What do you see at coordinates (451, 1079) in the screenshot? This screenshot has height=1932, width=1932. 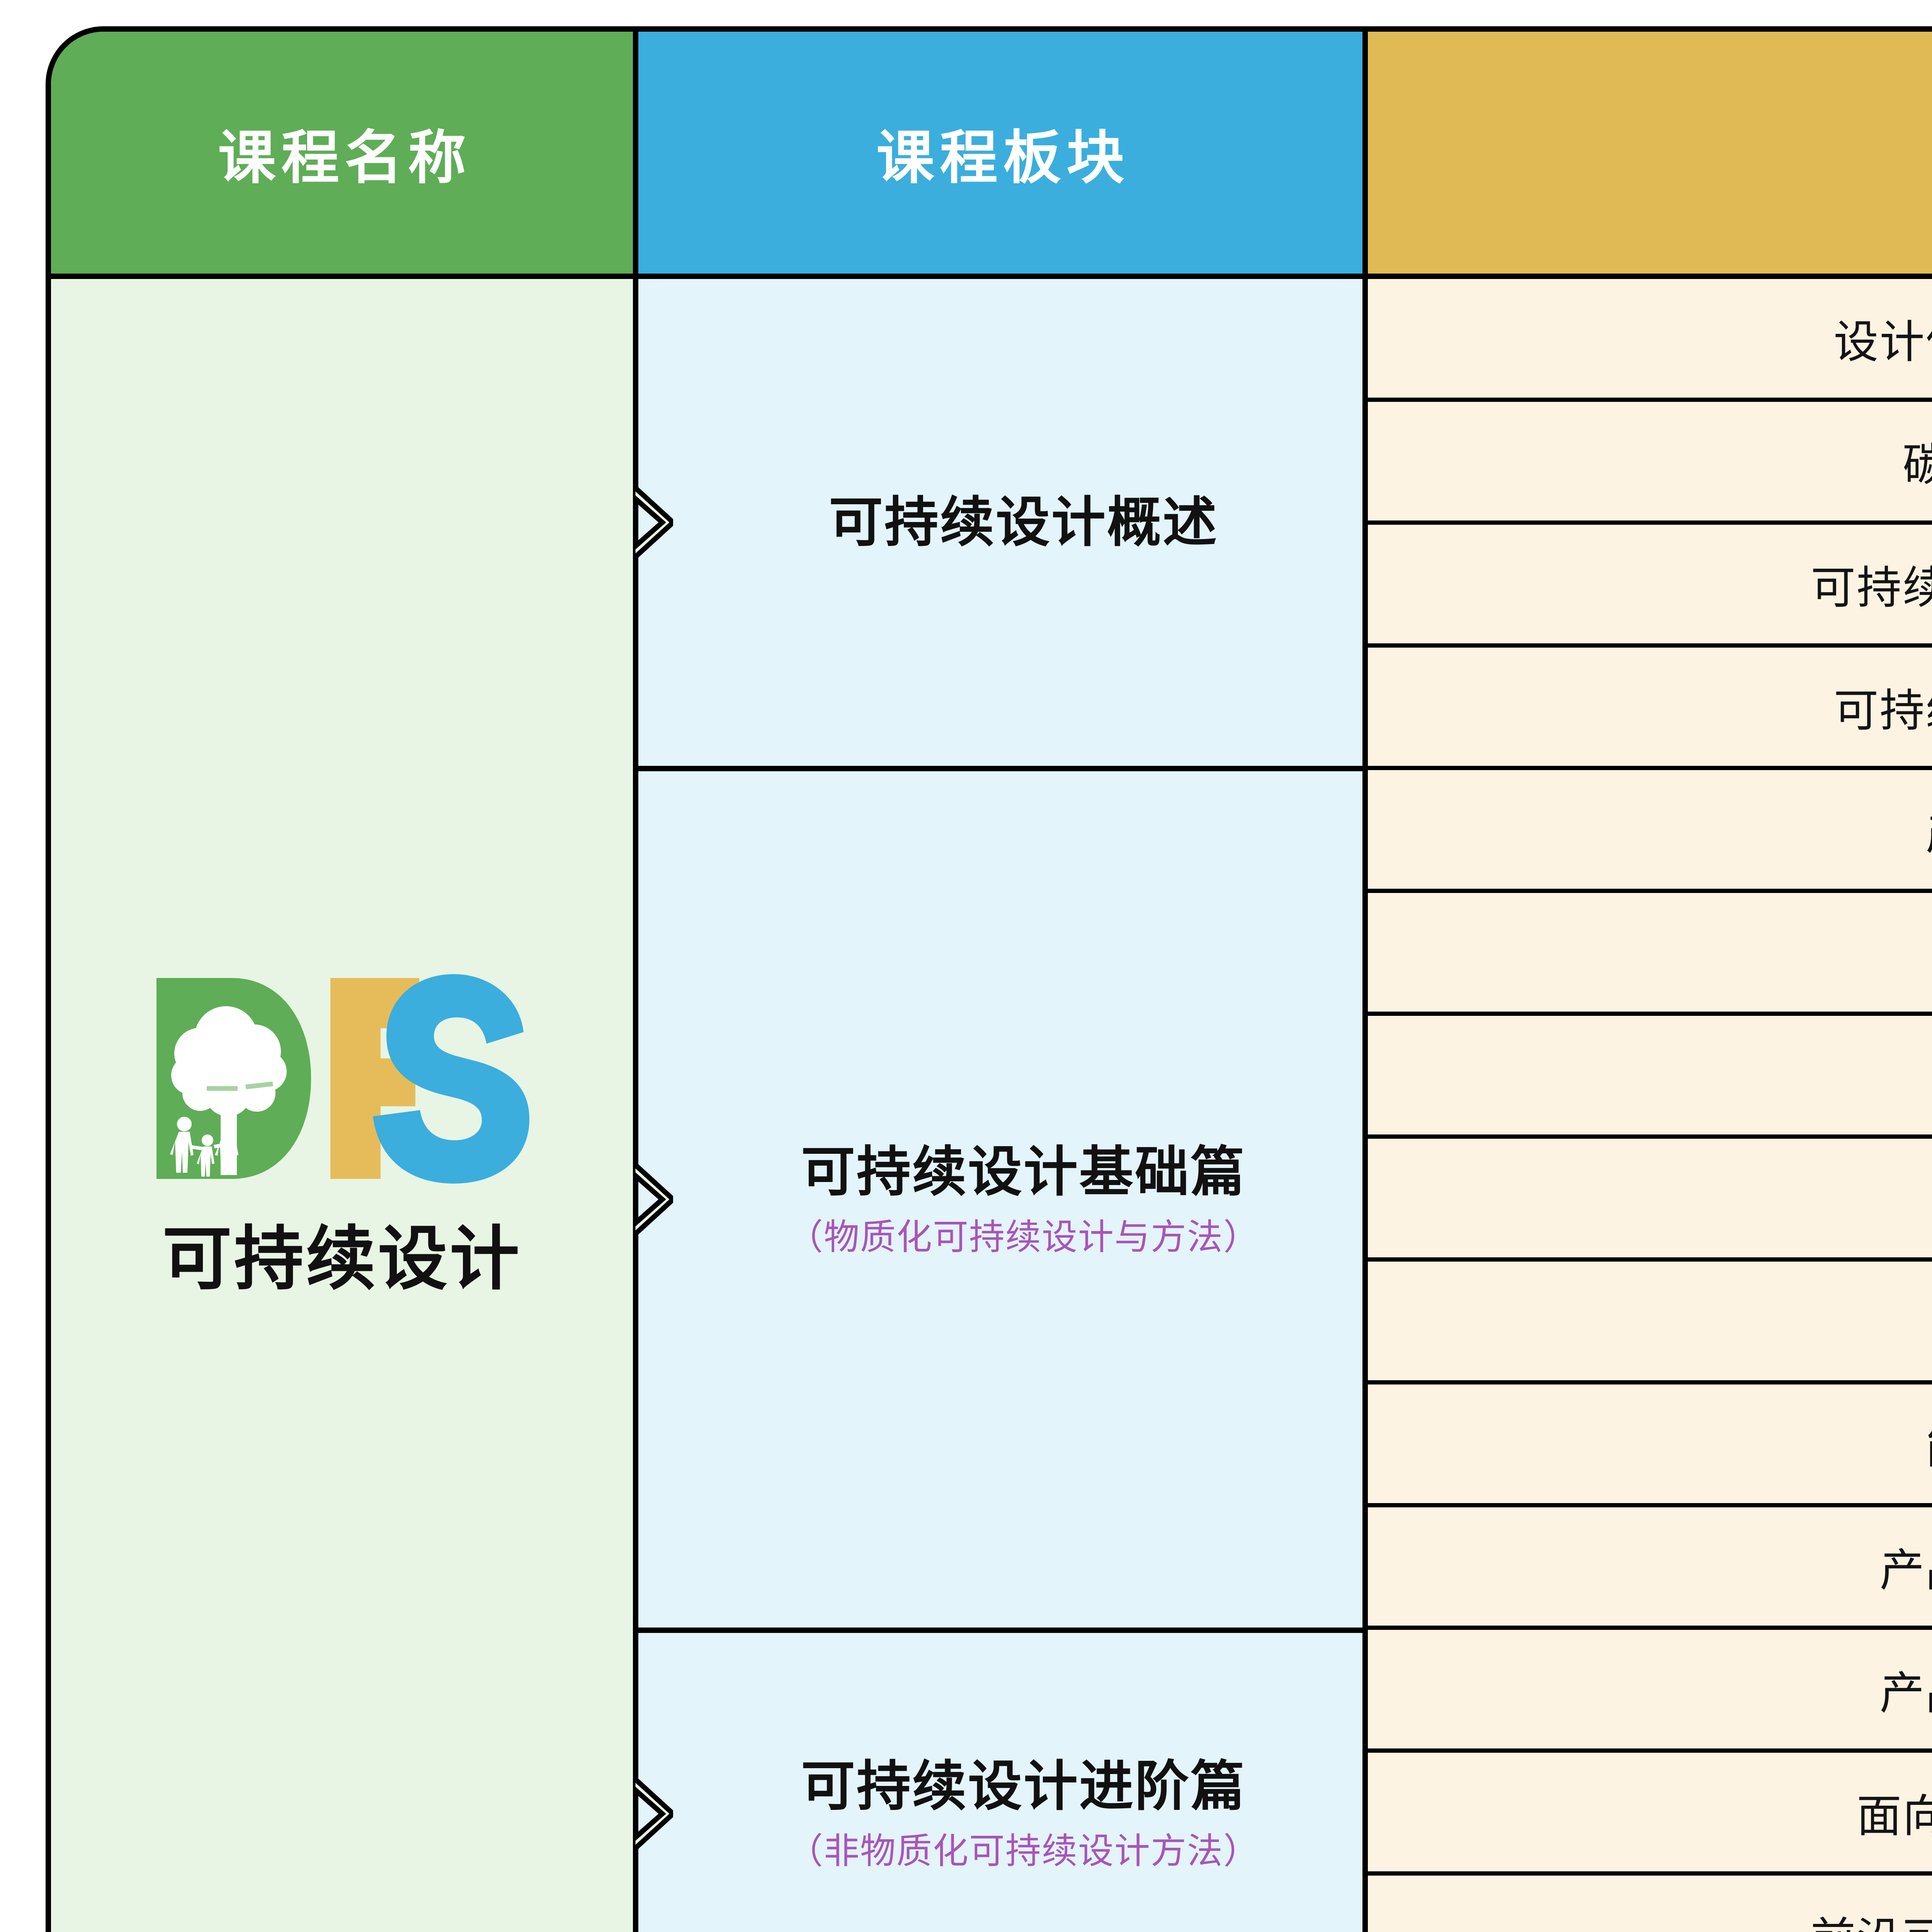 I see `logo-letter-s-group` at bounding box center [451, 1079].